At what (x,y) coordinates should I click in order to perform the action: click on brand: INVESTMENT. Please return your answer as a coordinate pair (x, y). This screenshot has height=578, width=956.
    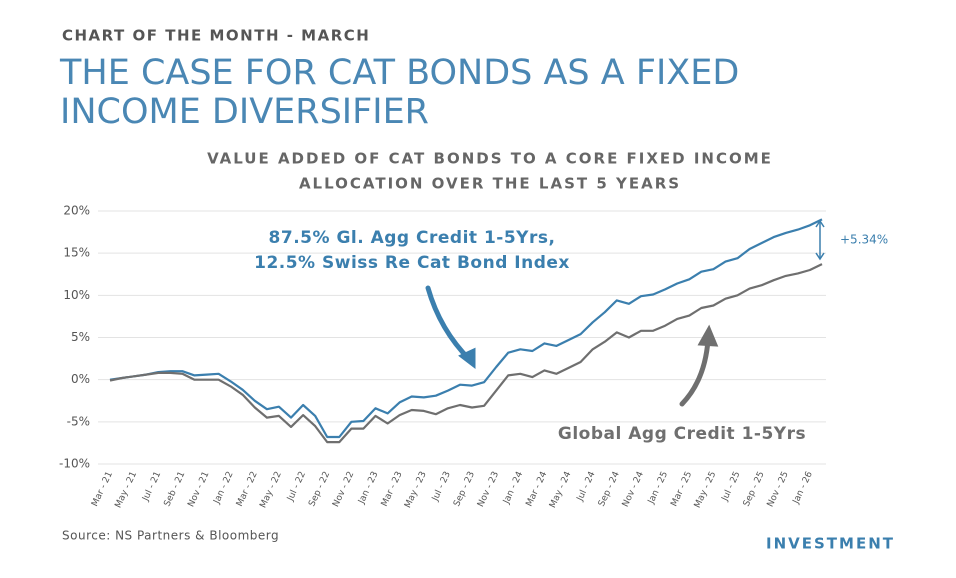
    Looking at the image, I should click on (830, 544).